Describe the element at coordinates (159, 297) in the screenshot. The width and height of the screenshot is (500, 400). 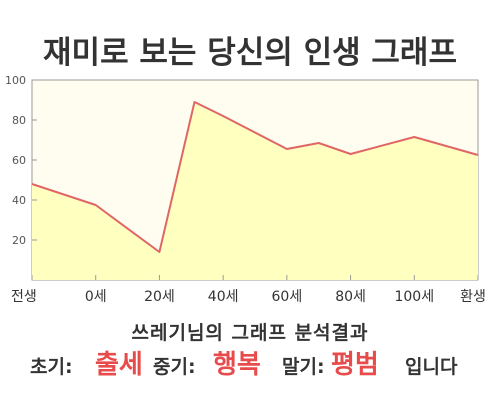
I see `x-tick-label: 20세` at that location.